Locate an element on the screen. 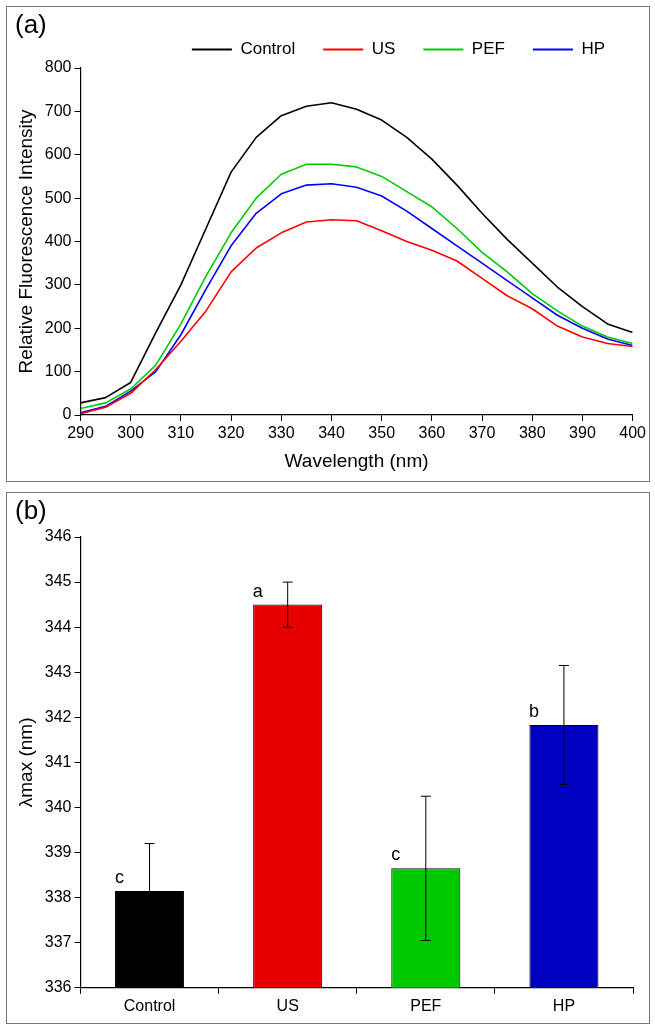 The image size is (655, 1029). y-tick-label: 345 is located at coordinates (58, 581).